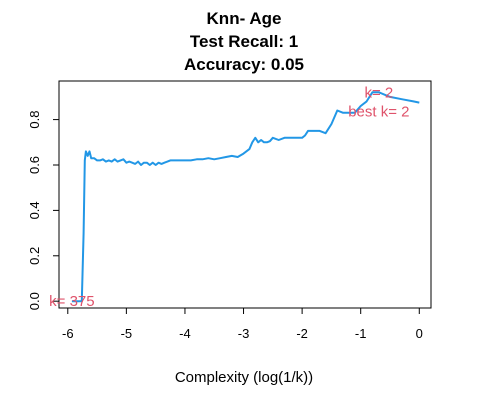 This screenshot has height=405, width=489. I want to click on x-tick-label: -3, so click(244, 333).